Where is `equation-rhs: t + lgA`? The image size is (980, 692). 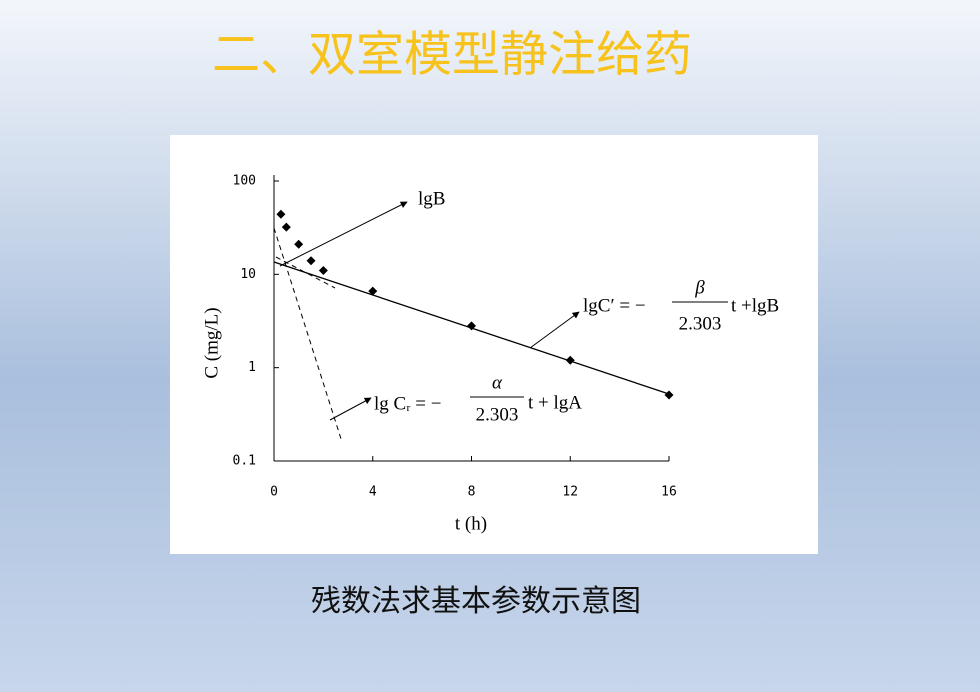 equation-rhs: t + lgA is located at coordinates (555, 402).